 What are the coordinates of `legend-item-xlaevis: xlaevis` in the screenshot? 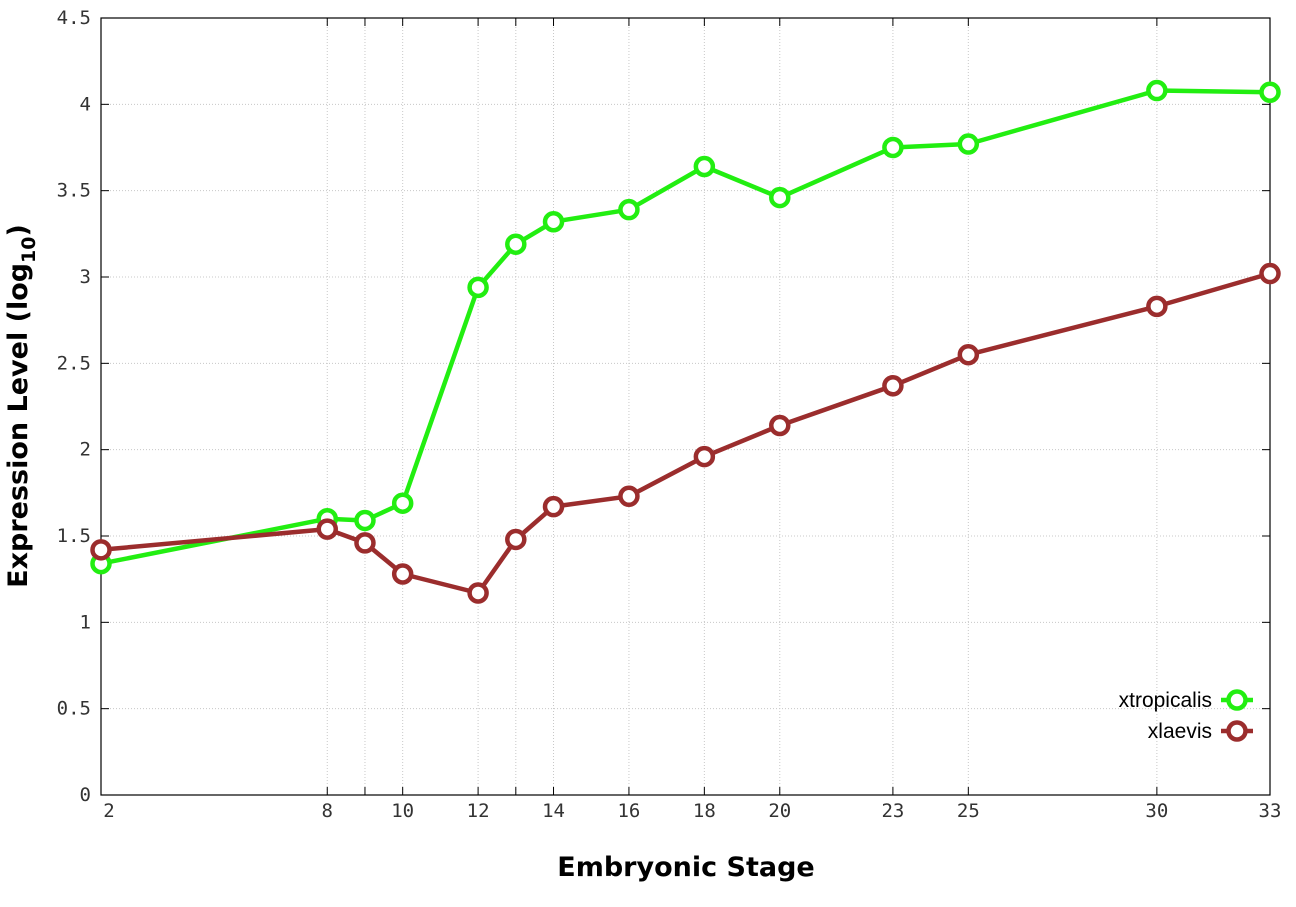 It's located at (1200, 731).